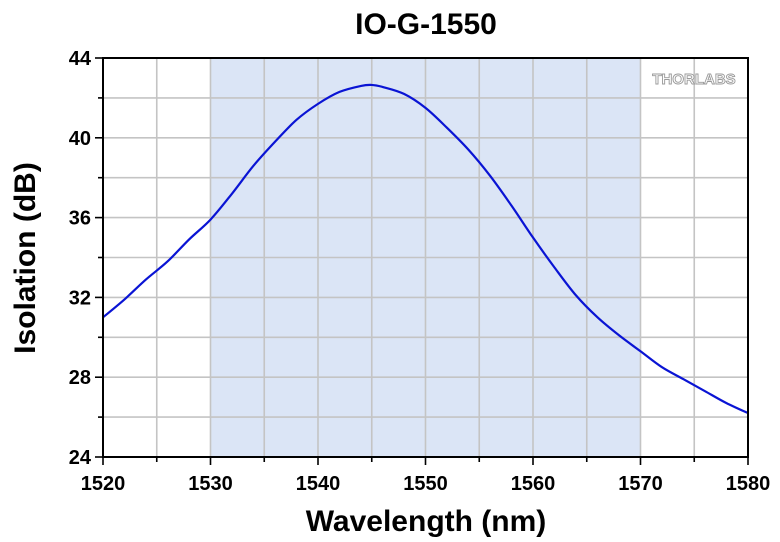 Image resolution: width=780 pixels, height=542 pixels. I want to click on y-tick-label: 24, so click(80, 458).